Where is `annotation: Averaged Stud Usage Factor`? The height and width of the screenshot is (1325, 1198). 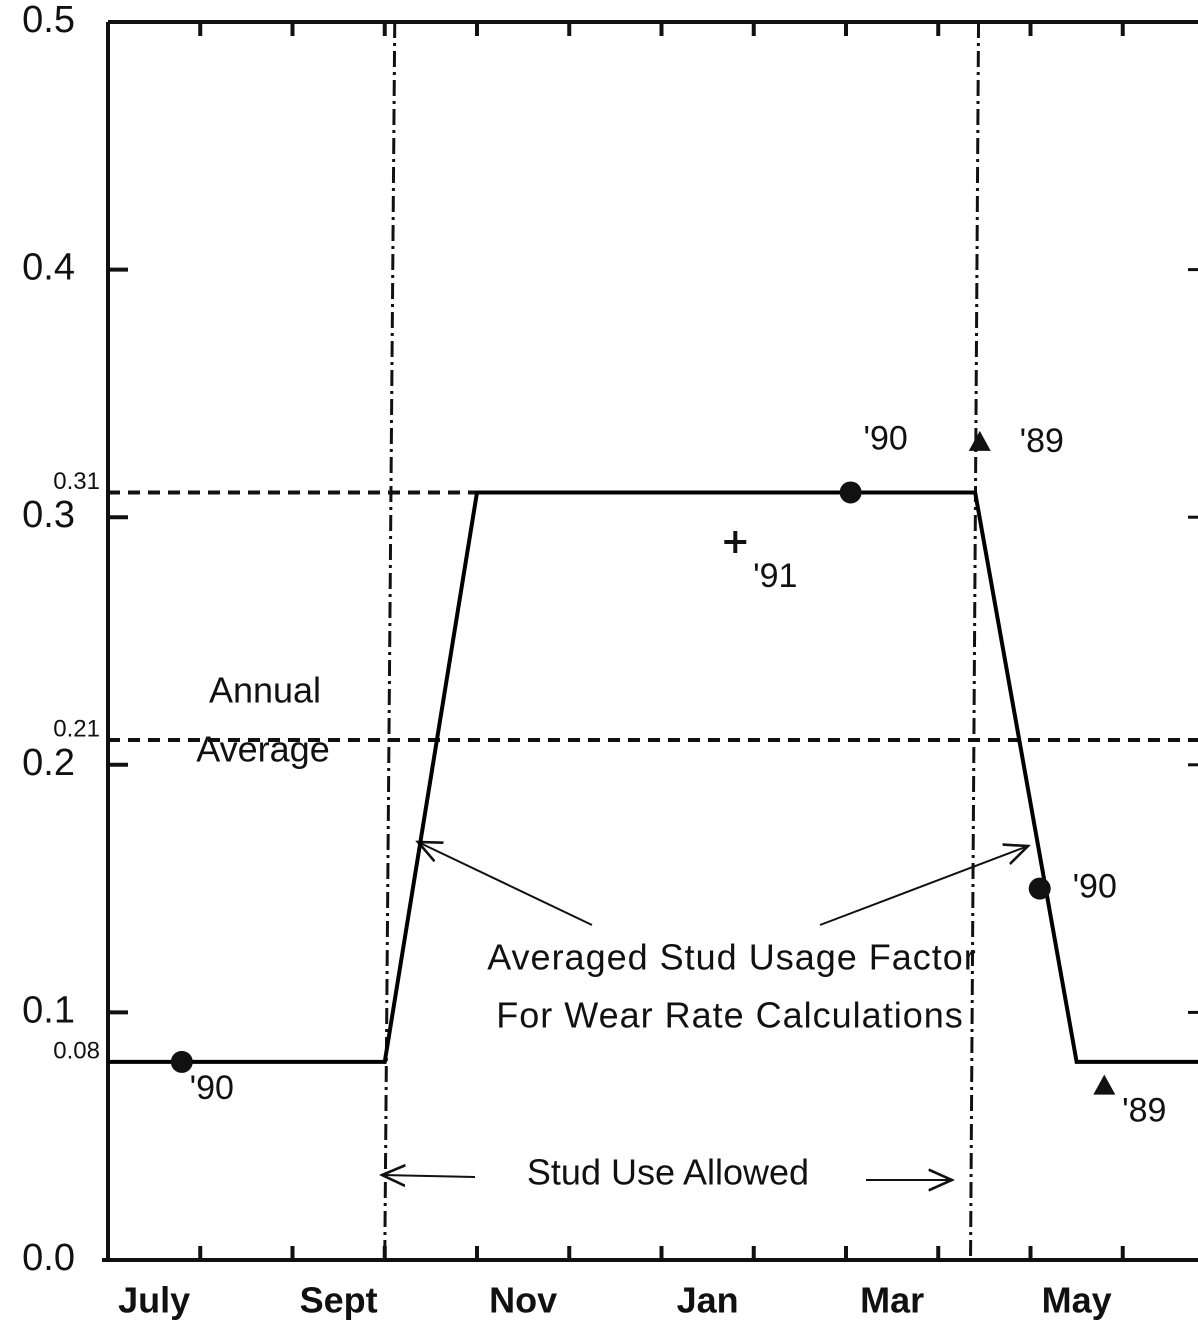
annotation: Averaged Stud Usage Factor is located at coordinates (732, 957).